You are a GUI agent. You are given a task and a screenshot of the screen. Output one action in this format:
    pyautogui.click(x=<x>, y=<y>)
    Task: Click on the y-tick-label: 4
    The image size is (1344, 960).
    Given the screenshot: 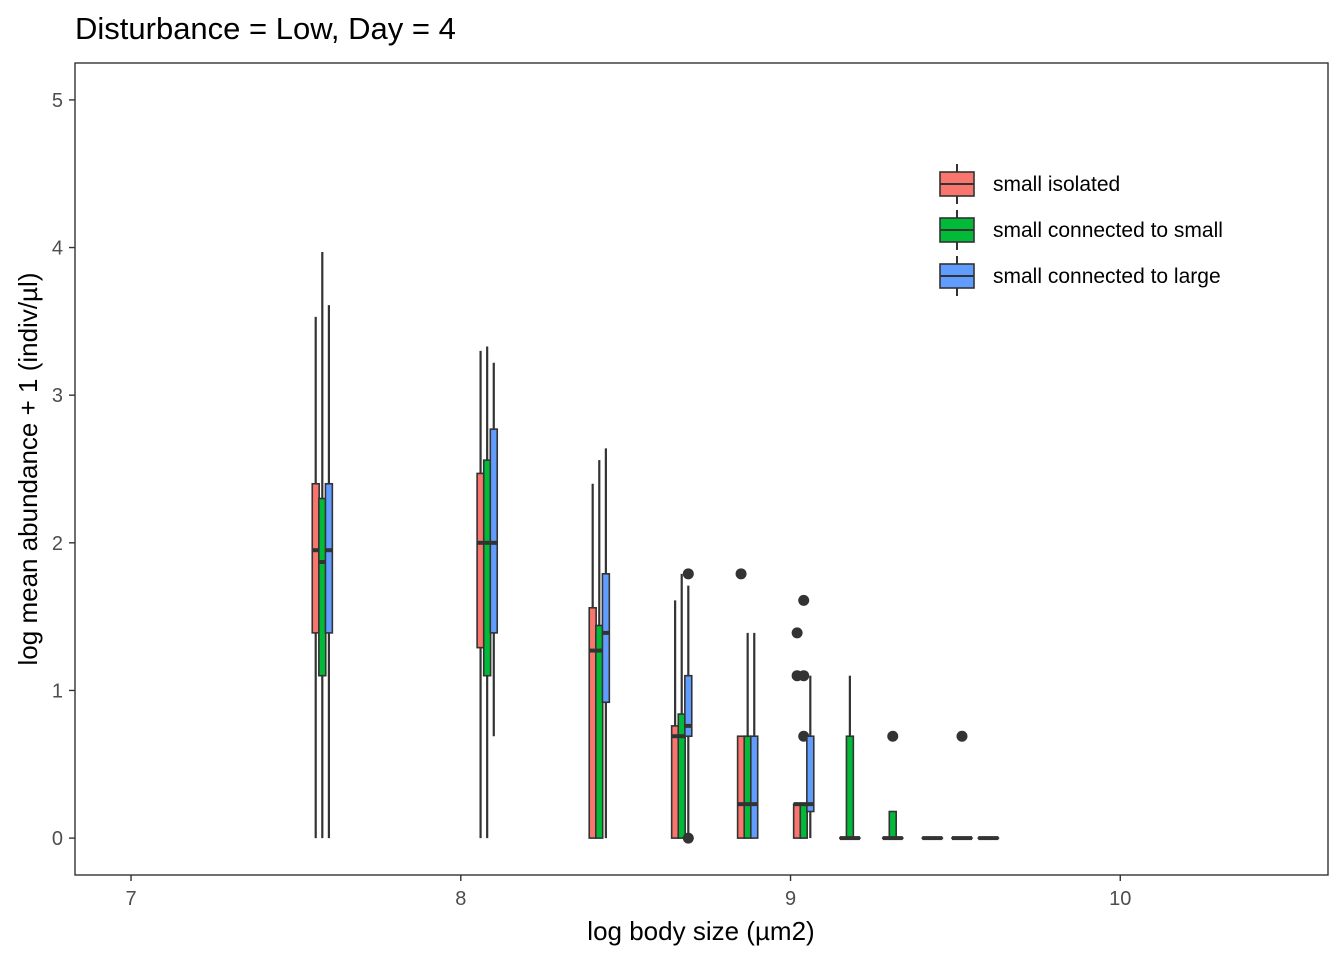 What is the action you would take?
    pyautogui.click(x=57, y=249)
    